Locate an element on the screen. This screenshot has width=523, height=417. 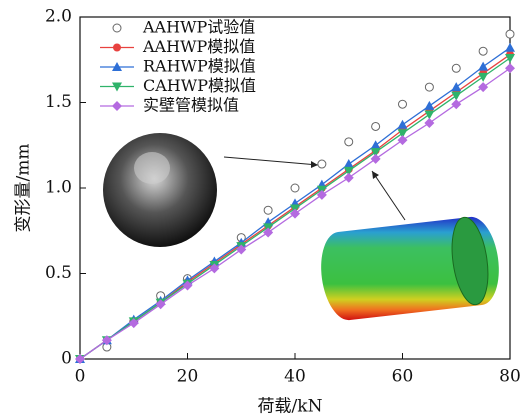
x-axis-label: 荷载/kN is located at coordinates (290, 407).